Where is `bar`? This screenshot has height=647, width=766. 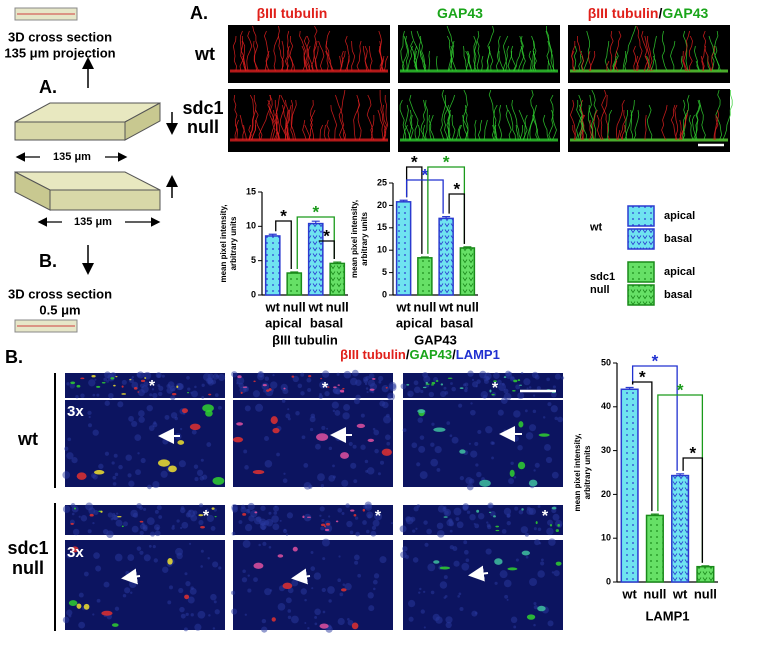 bar is located at coordinates (337, 279).